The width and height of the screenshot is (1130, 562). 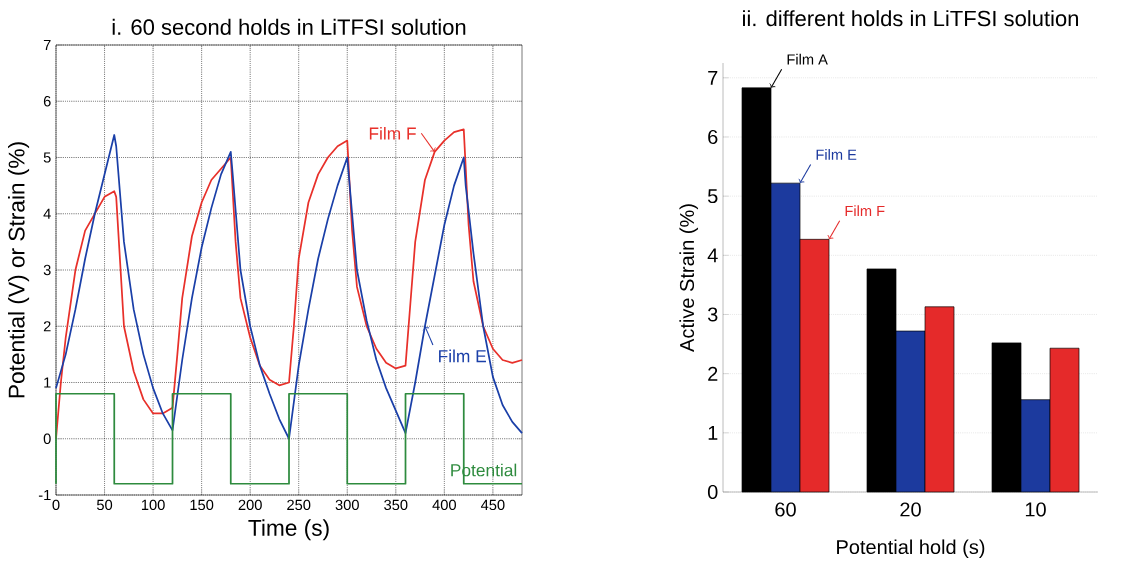 What do you see at coordinates (1035, 509) in the screenshot?
I see `x-tick-label: 10` at bounding box center [1035, 509].